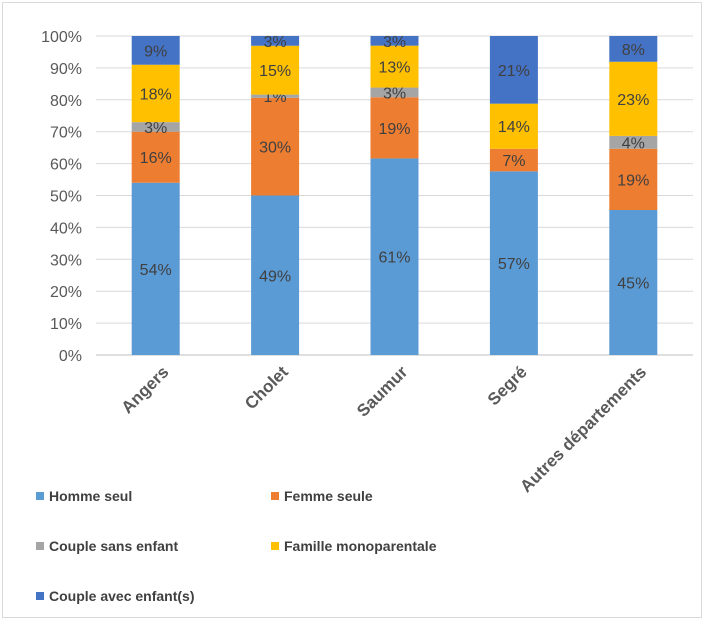 The height and width of the screenshot is (622, 706). What do you see at coordinates (66, 292) in the screenshot?
I see `y-tick-label: 20%` at bounding box center [66, 292].